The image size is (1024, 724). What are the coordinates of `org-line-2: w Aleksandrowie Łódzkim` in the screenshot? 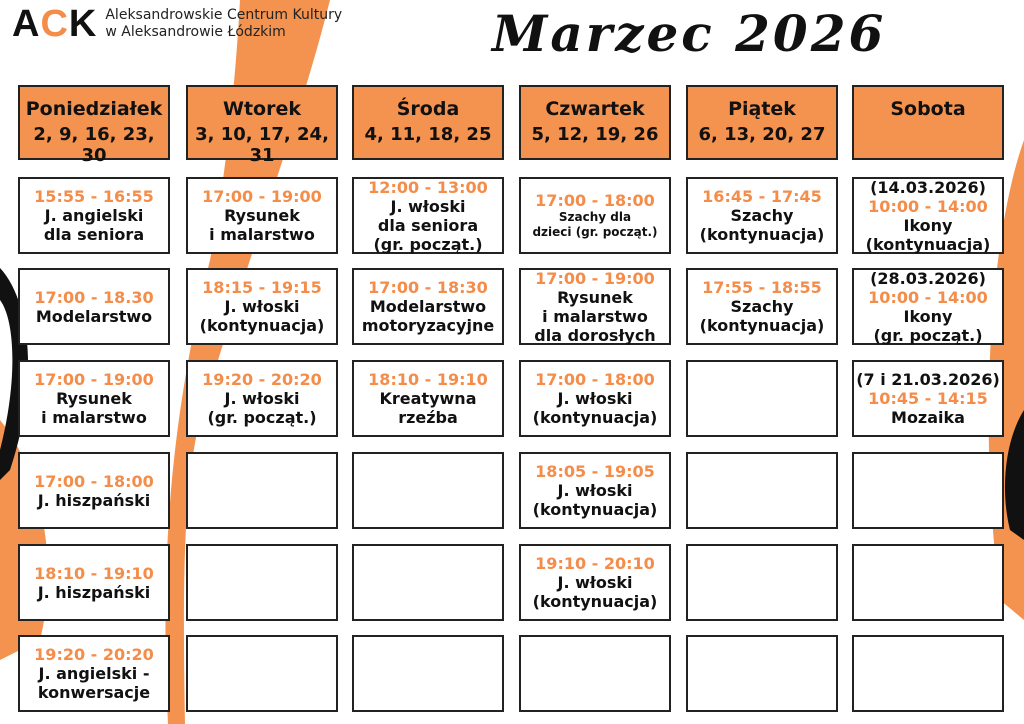 It's located at (195, 32).